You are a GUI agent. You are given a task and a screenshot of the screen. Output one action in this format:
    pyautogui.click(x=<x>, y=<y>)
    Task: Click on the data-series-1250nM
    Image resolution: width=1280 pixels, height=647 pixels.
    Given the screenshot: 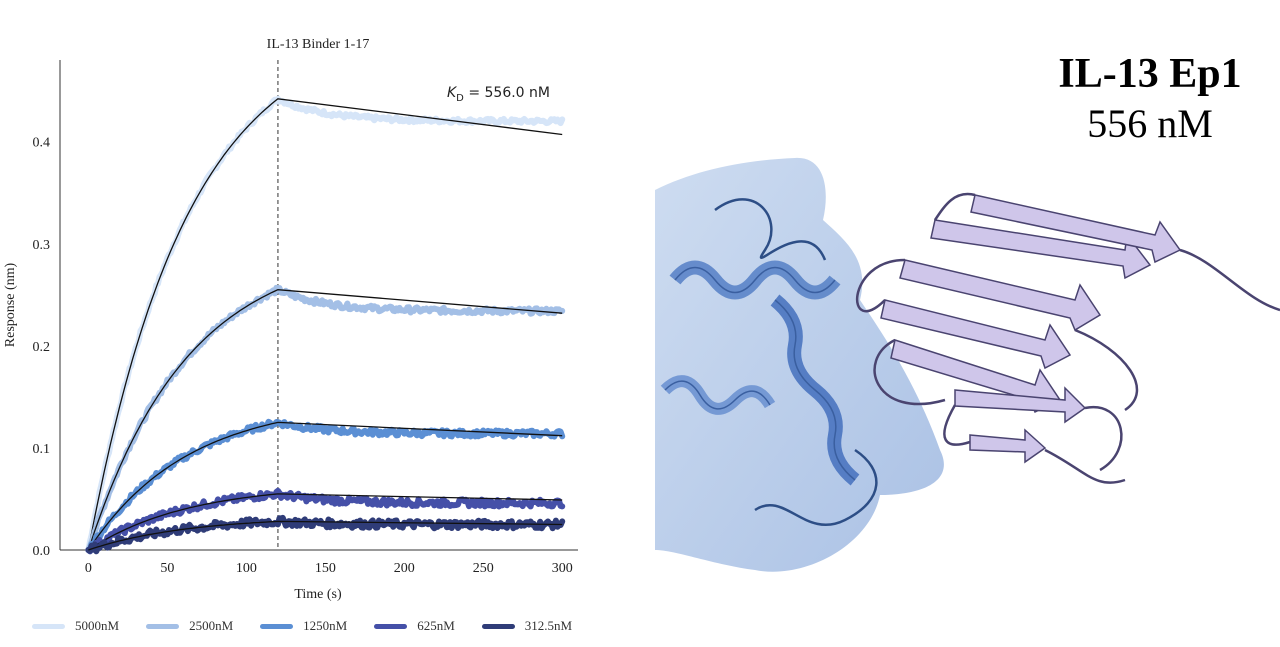 What is the action you would take?
    pyautogui.click(x=325, y=486)
    